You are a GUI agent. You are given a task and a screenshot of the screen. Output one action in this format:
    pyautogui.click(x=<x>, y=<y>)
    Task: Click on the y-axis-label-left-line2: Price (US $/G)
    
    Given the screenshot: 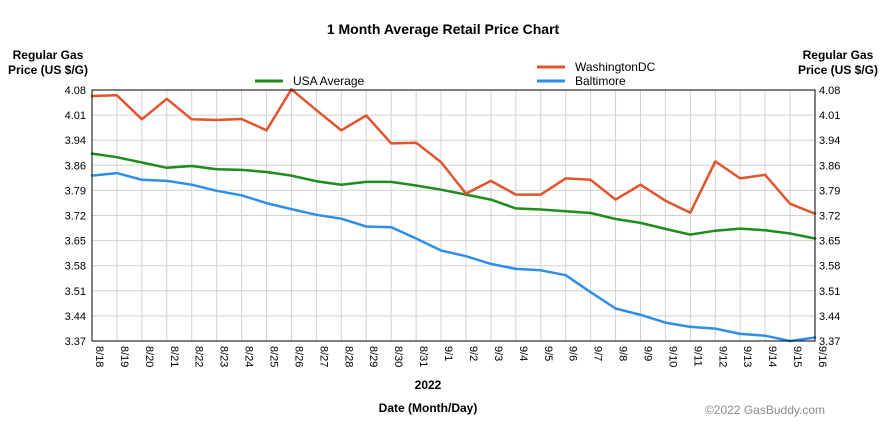 What is the action you would take?
    pyautogui.click(x=48, y=70)
    